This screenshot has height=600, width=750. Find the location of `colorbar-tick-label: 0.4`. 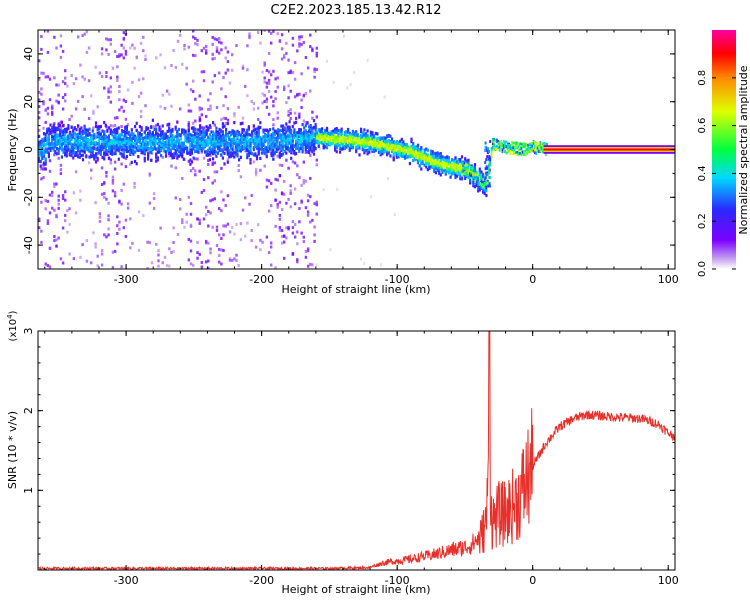

colorbar-tick-label: 0.4 is located at coordinates (702, 173).